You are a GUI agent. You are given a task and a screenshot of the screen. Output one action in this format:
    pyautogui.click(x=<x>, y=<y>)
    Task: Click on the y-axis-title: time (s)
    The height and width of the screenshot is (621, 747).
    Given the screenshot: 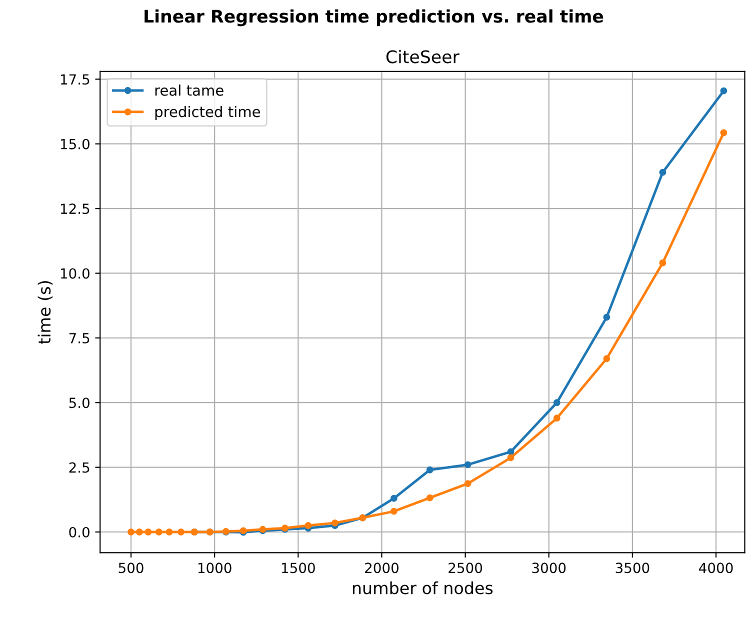 What is the action you would take?
    pyautogui.click(x=45, y=312)
    